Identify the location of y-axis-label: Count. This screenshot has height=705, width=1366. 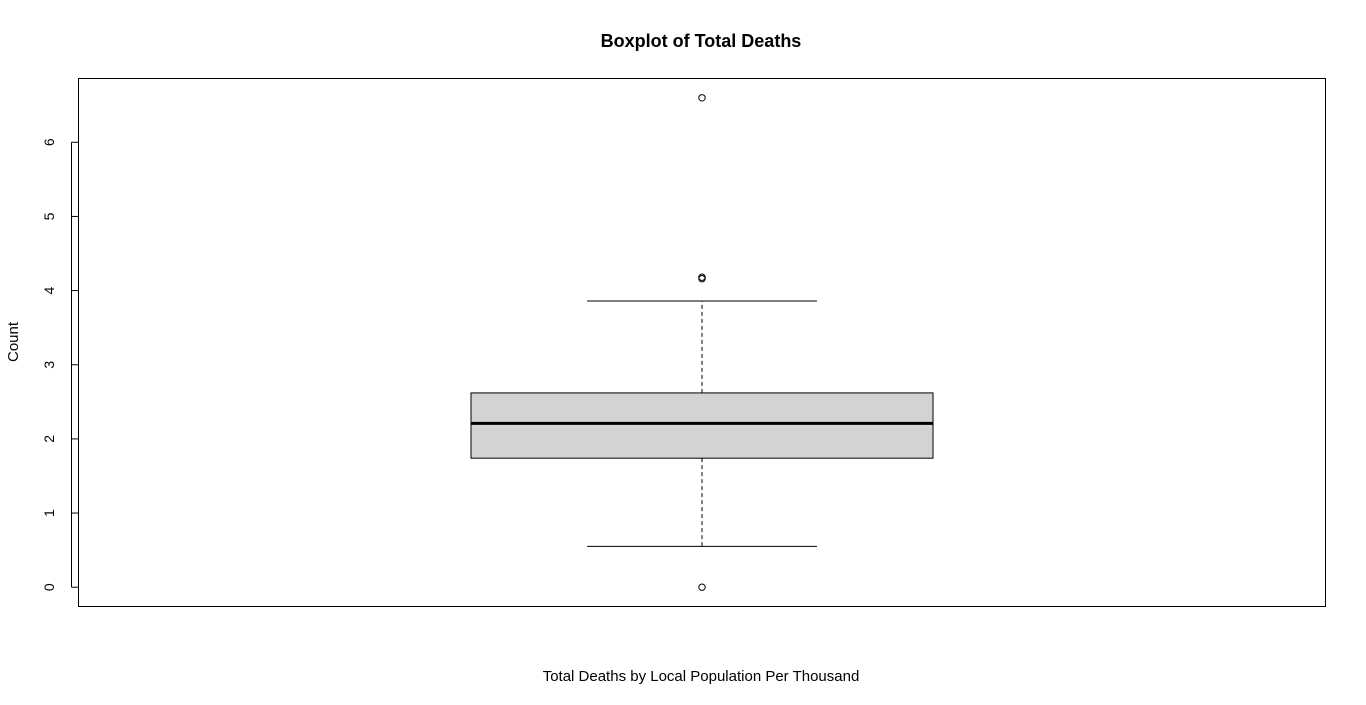
(13, 341).